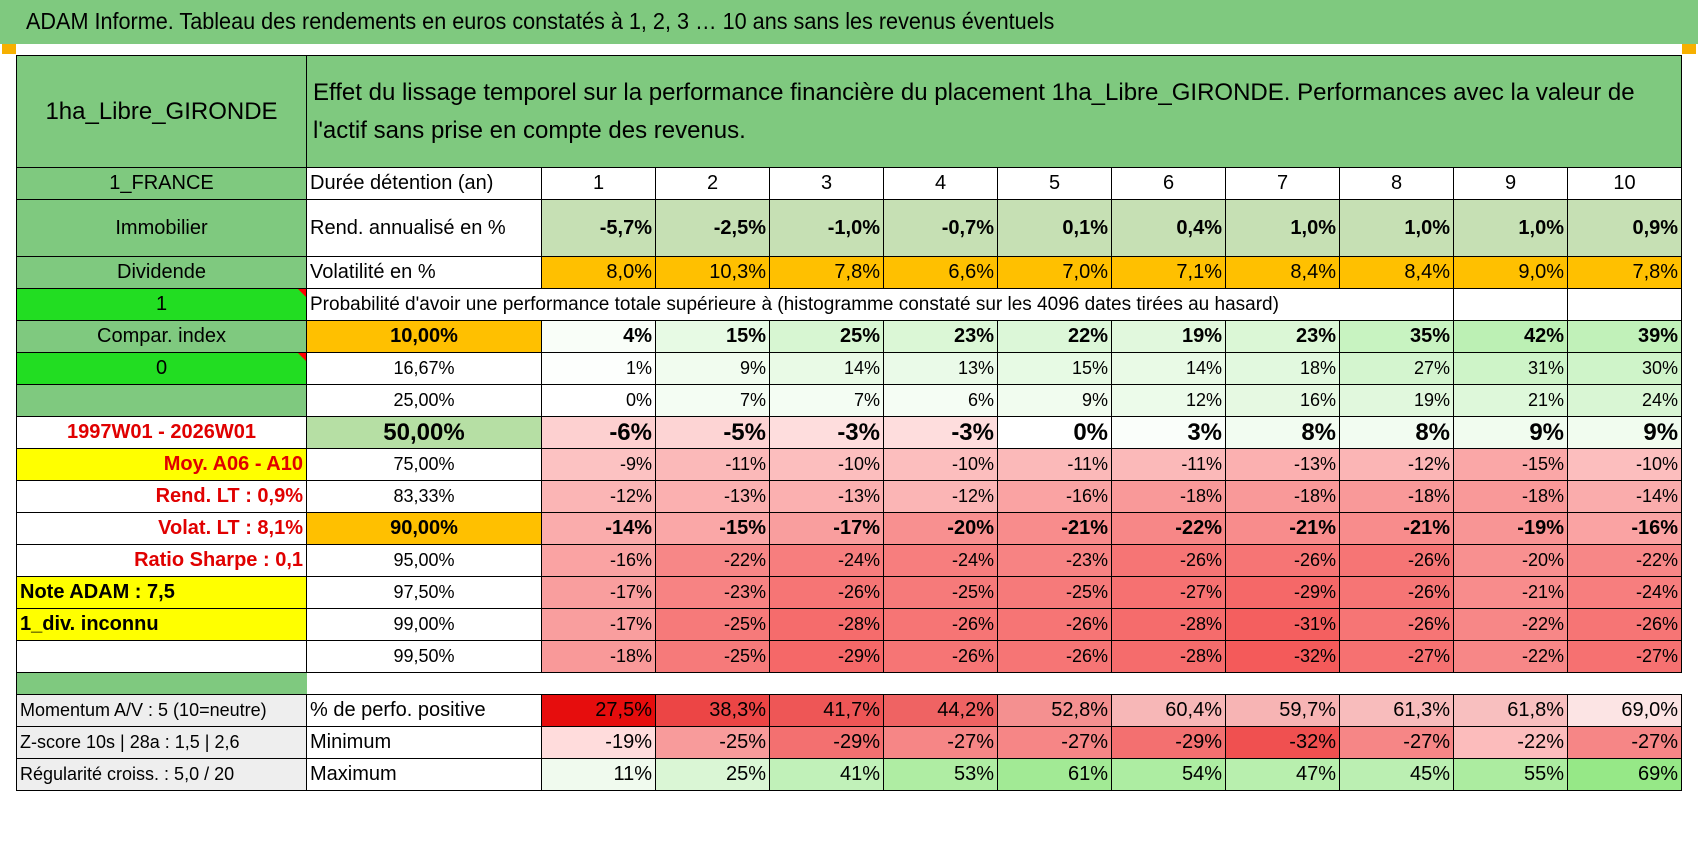 The width and height of the screenshot is (1698, 848). I want to click on quantile-cell: 14%, so click(826, 368).